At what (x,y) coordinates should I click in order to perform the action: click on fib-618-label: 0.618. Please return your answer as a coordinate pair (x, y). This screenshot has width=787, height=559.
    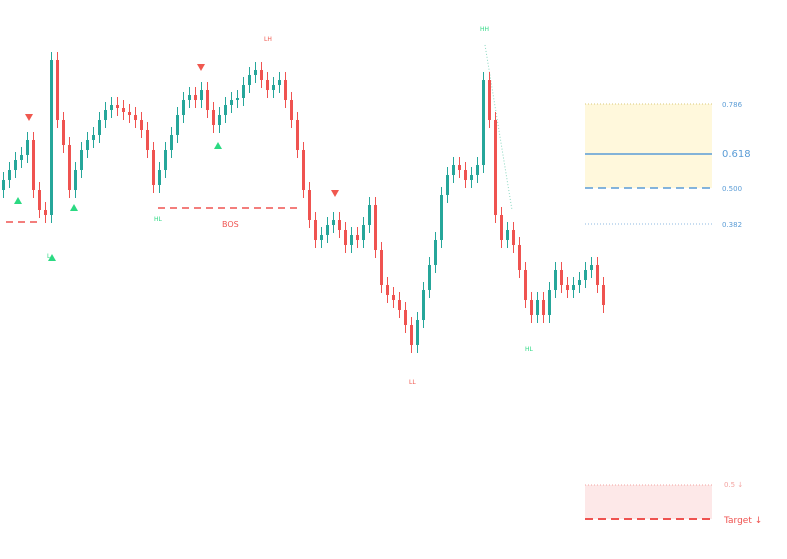
    Looking at the image, I should click on (736, 154).